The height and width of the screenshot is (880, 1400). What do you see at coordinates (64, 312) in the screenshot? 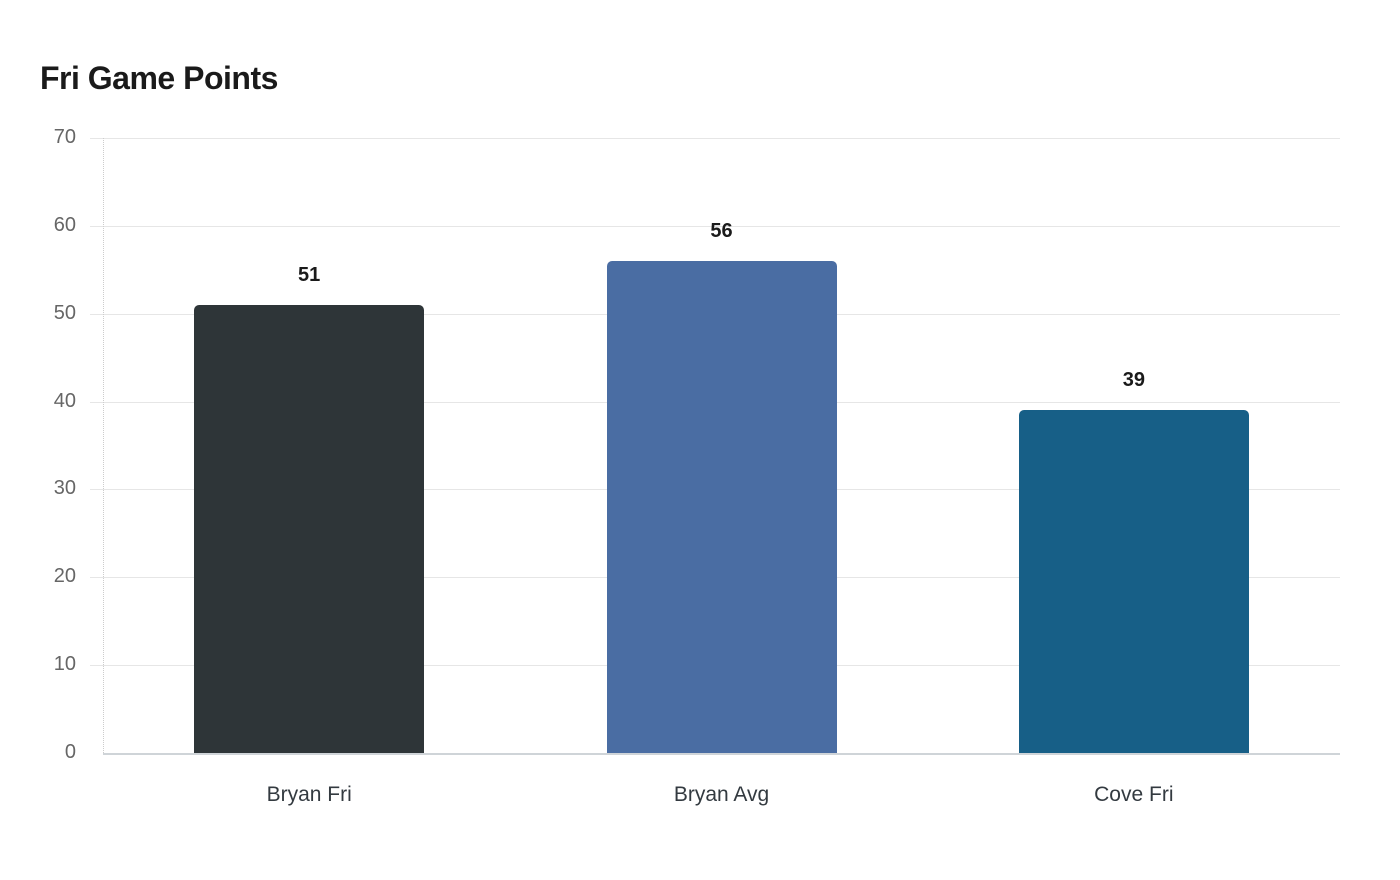
I see `y-tick-label: 50` at bounding box center [64, 312].